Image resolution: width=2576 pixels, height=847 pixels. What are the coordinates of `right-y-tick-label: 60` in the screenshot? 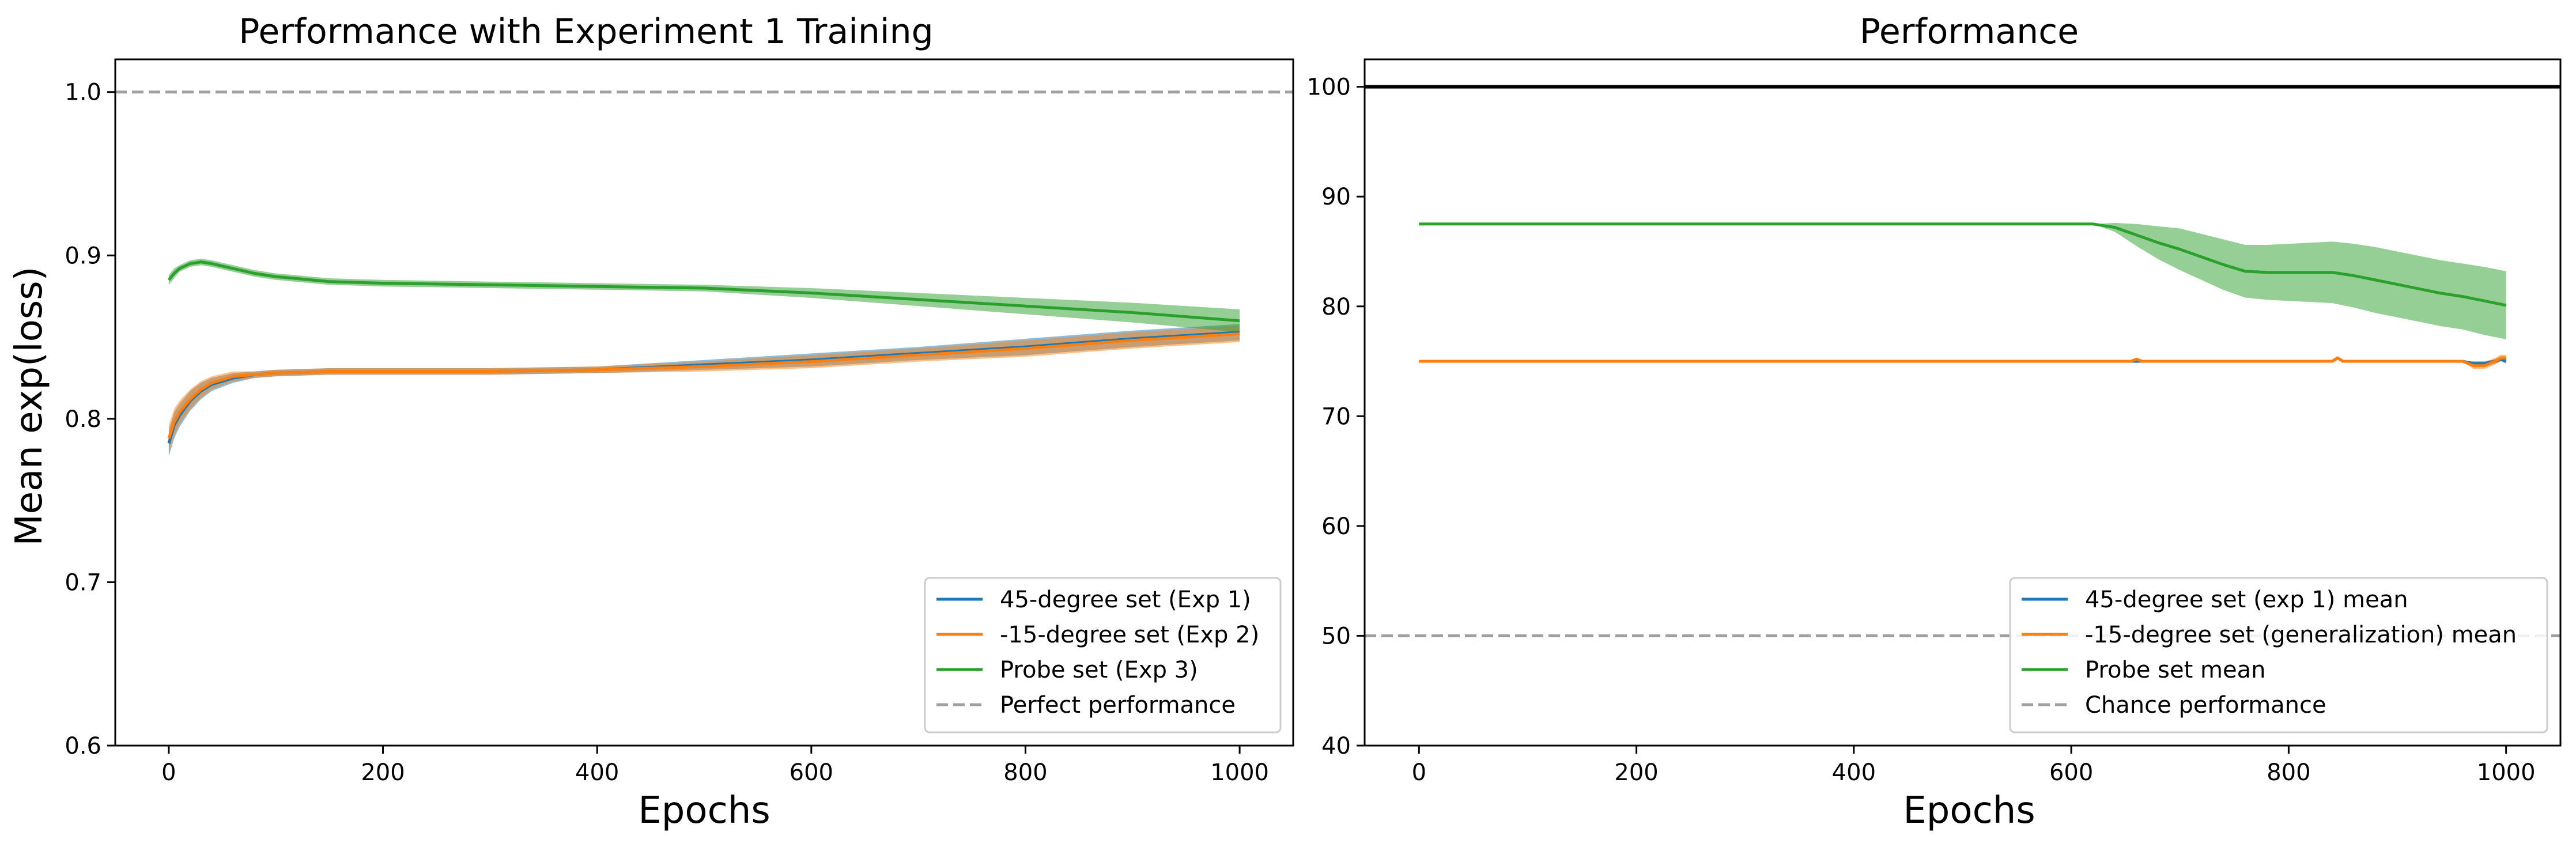 It's located at (1336, 526).